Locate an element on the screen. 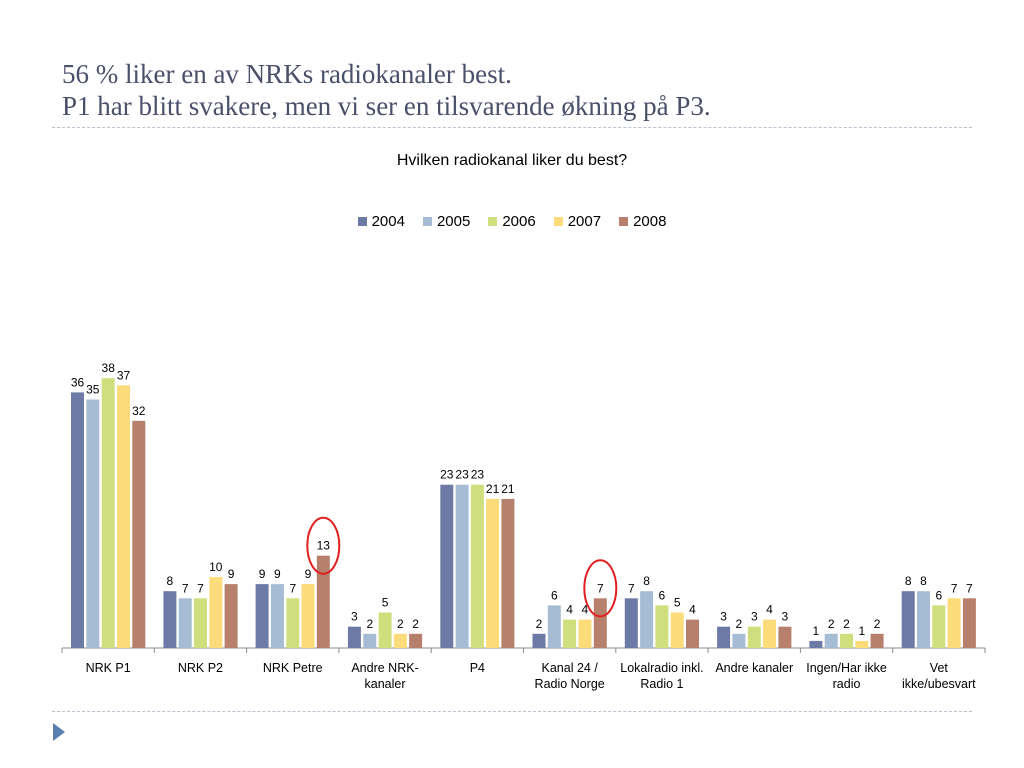  legend-item-2008: 2008 is located at coordinates (642, 221).